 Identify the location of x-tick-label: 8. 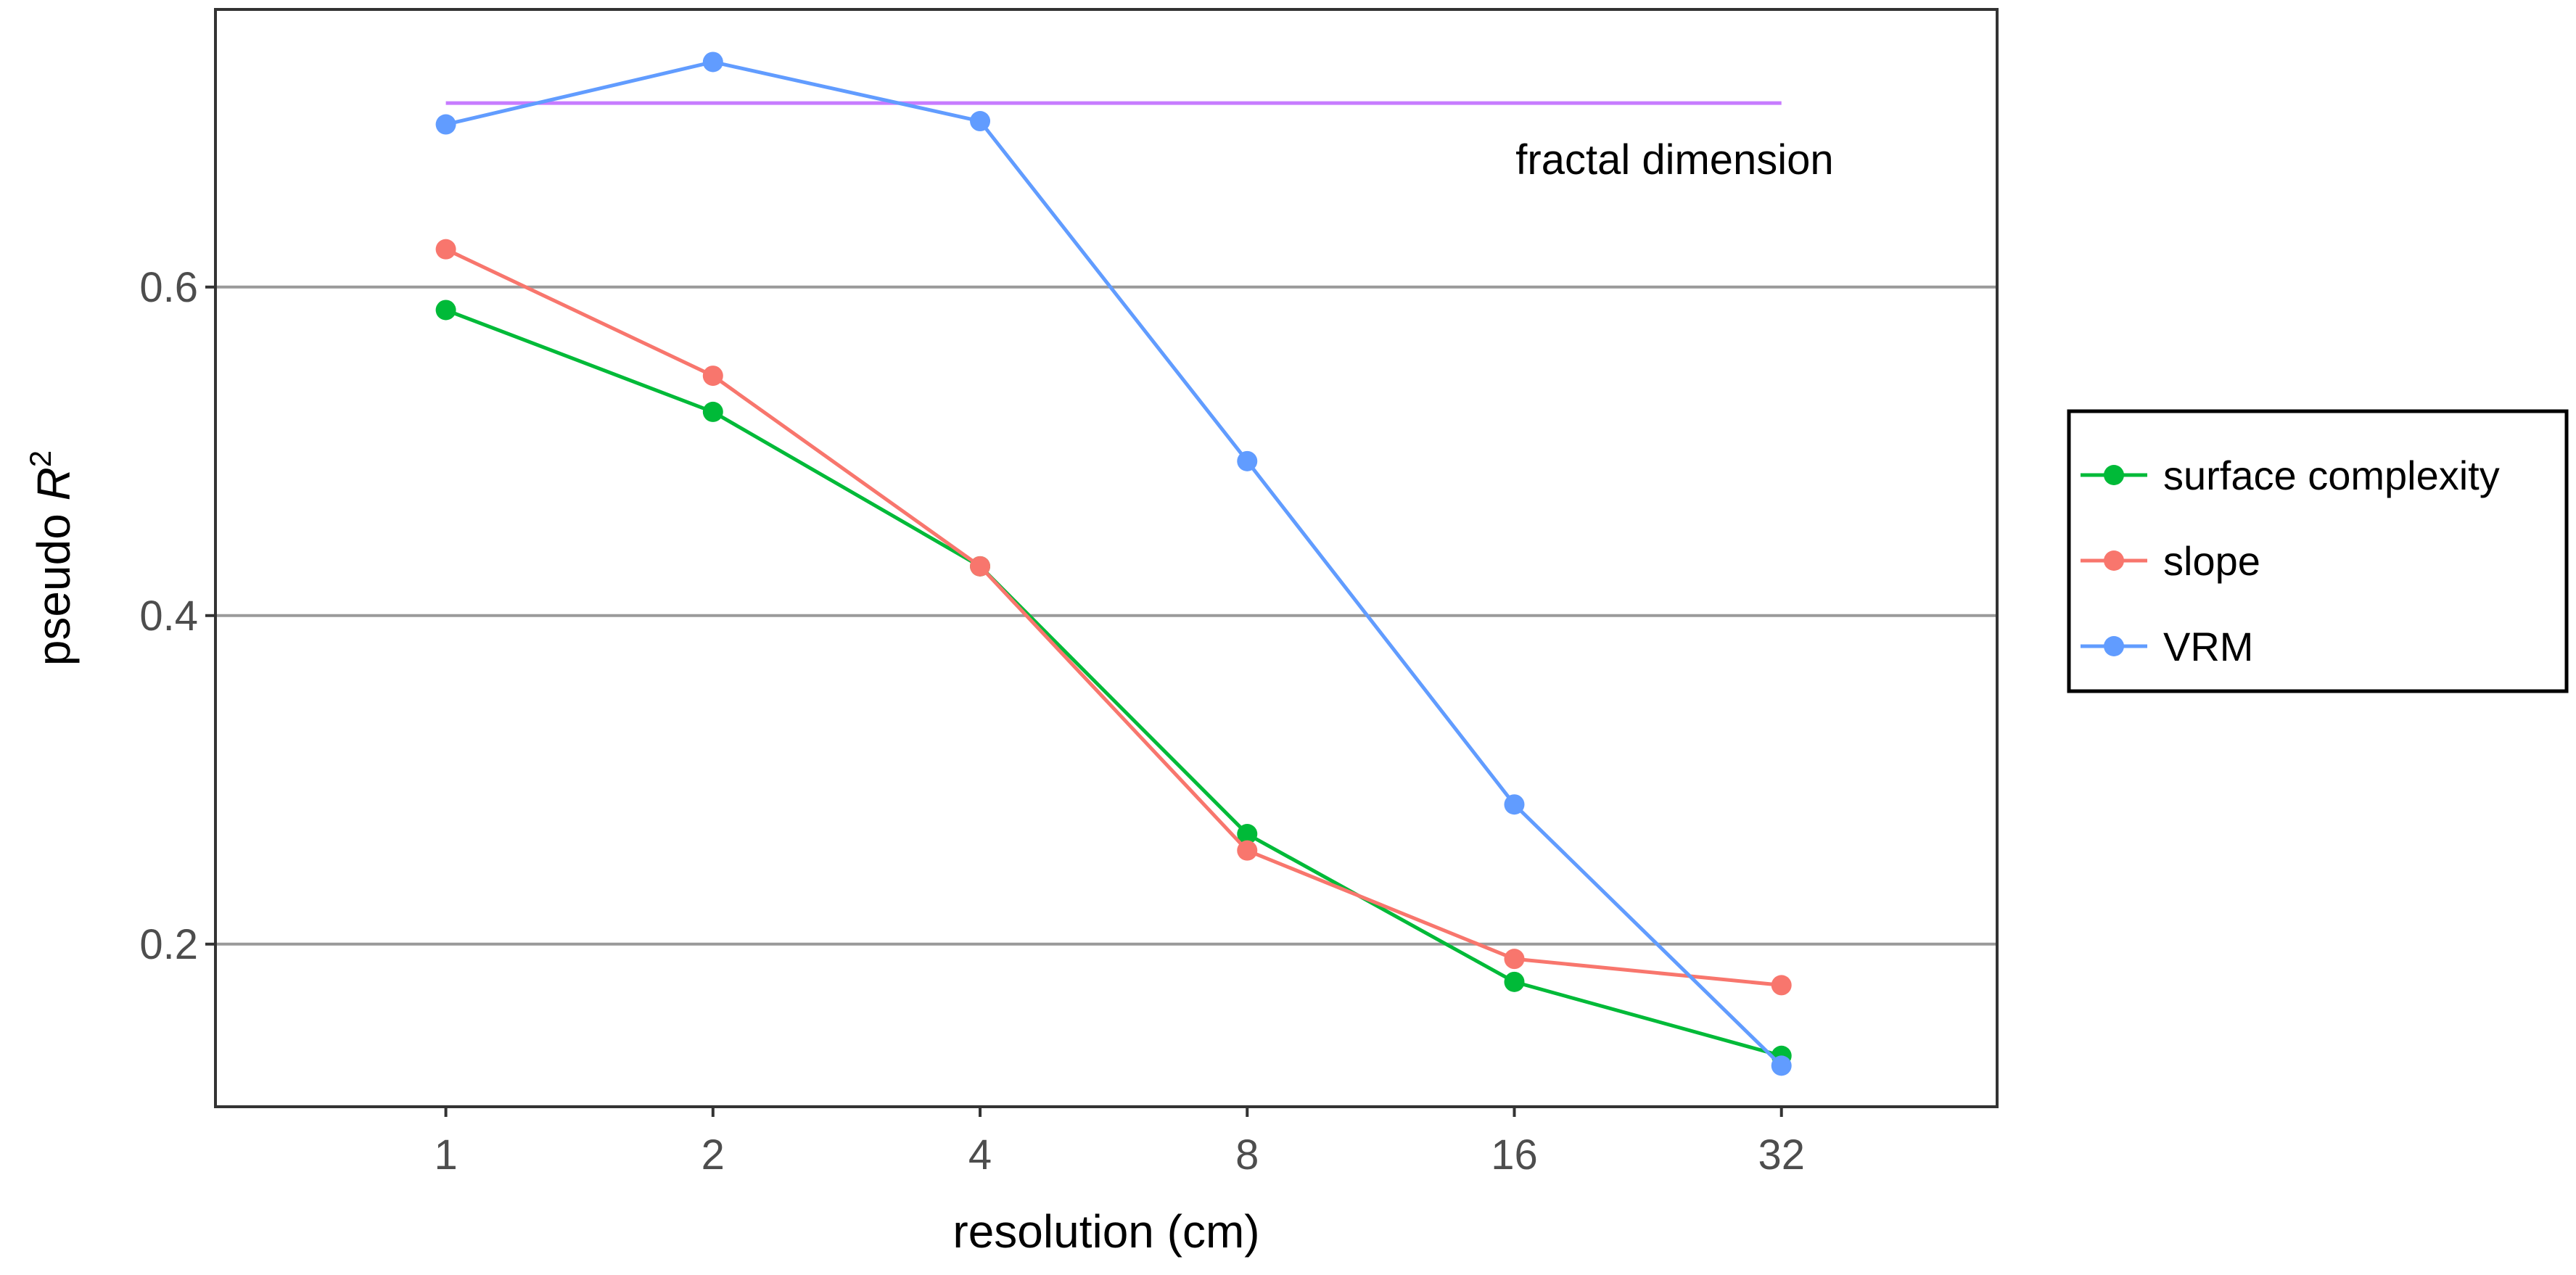
(1247, 1155).